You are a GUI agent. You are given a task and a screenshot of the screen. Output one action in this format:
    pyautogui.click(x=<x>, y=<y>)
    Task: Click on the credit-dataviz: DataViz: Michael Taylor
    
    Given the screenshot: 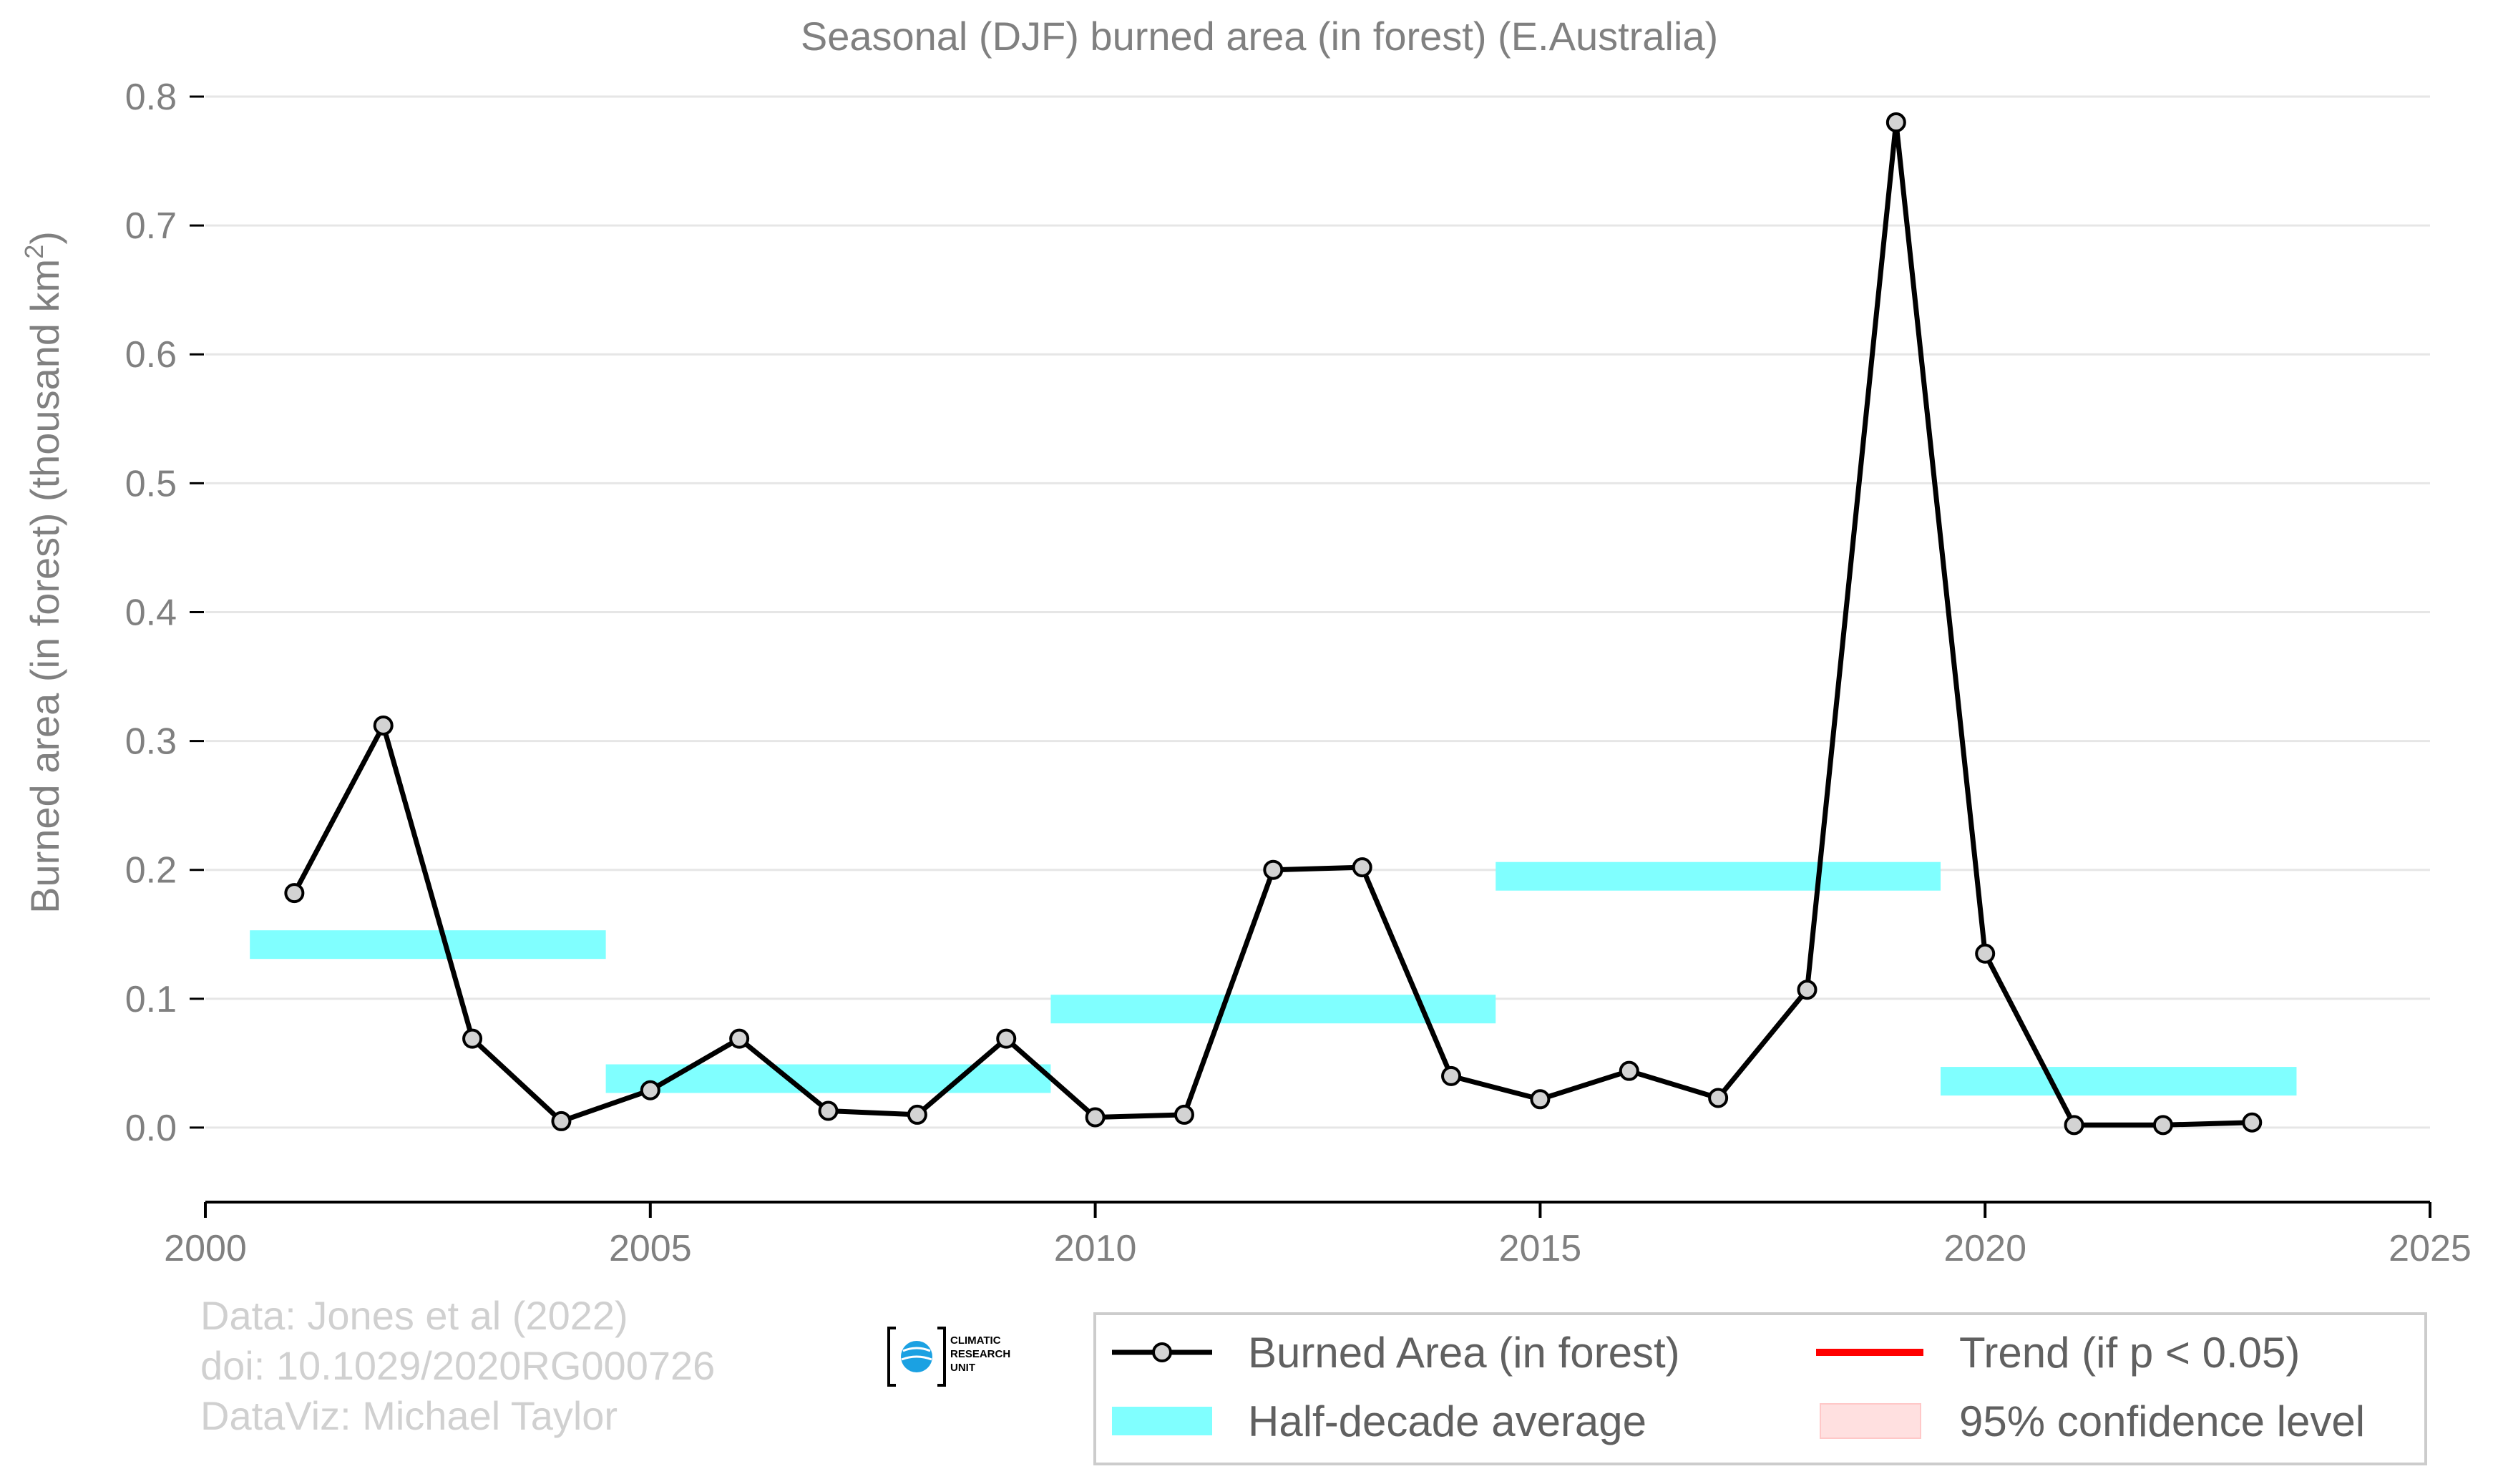 What is the action you would take?
    pyautogui.click(x=409, y=1415)
    